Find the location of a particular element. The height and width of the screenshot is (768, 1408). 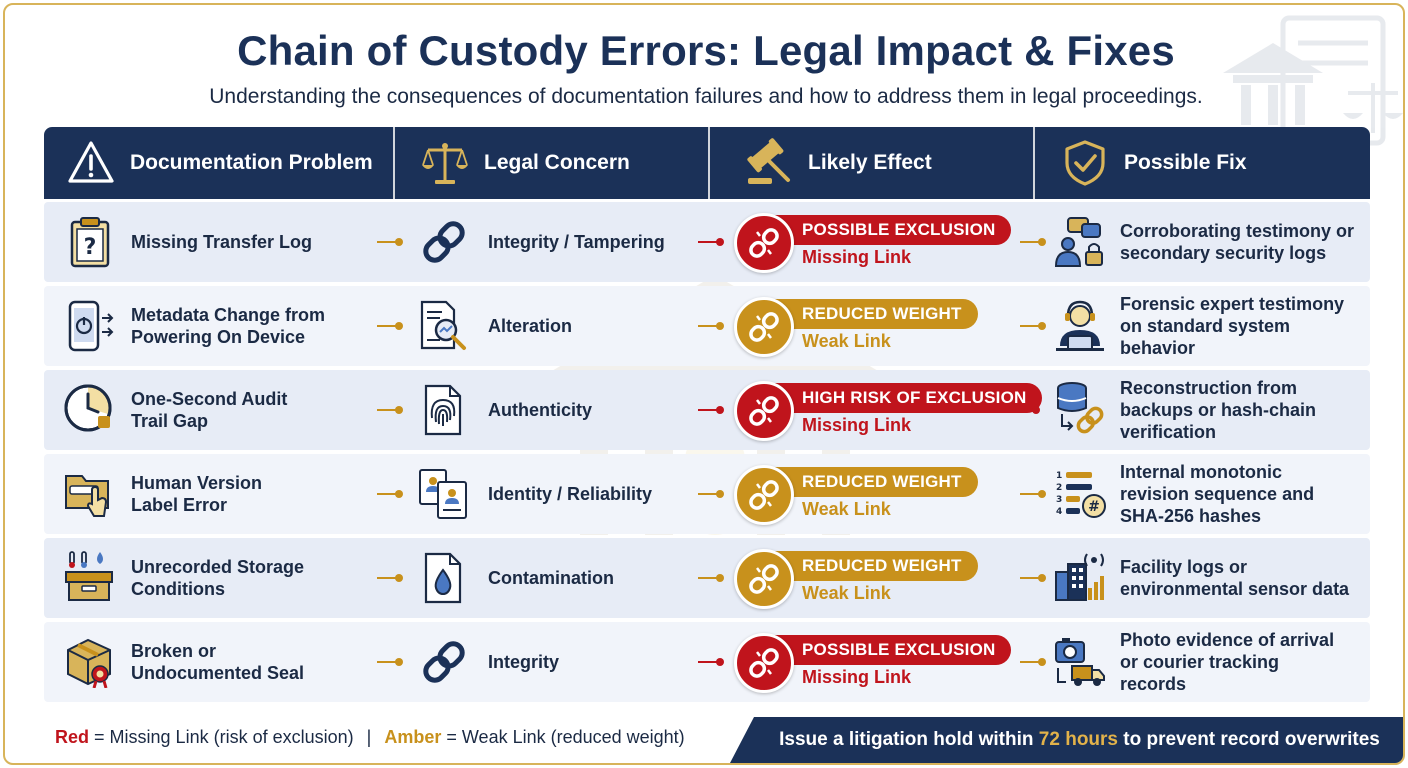

fix-line: Reconstruction from is located at coordinates (1209, 388).